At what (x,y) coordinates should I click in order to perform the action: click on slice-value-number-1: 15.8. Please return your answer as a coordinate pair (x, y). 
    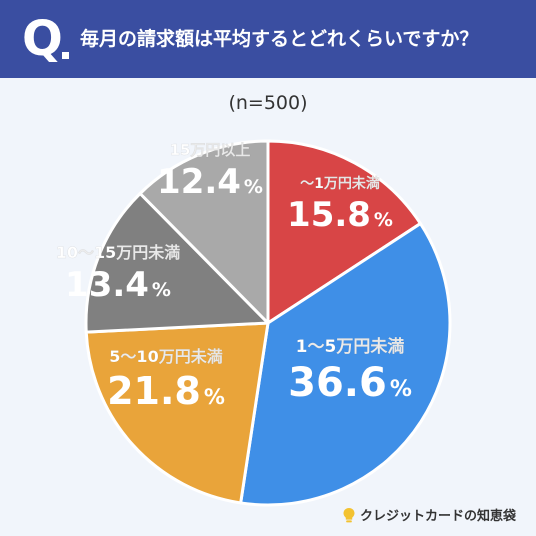
    Looking at the image, I should click on (329, 215).